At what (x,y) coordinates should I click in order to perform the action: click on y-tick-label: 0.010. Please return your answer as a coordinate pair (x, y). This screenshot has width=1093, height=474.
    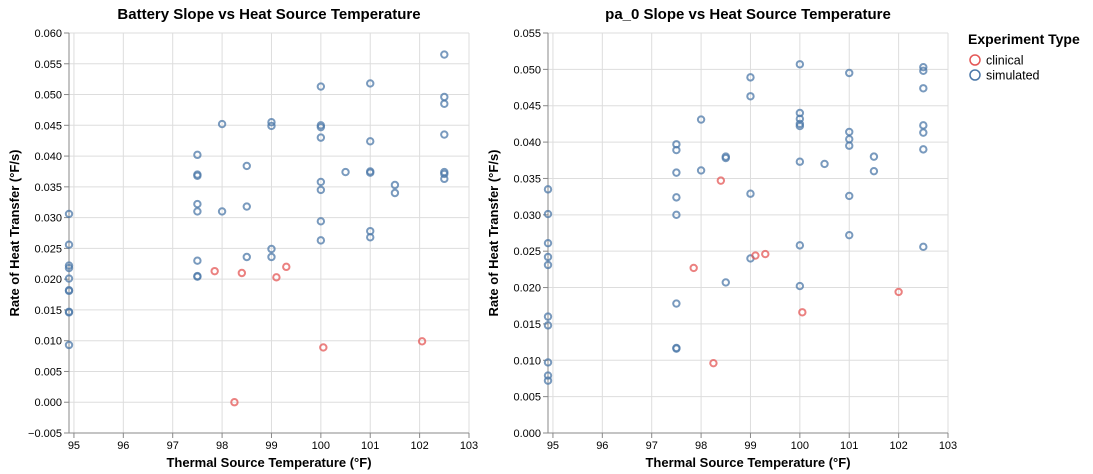
    Looking at the image, I should click on (48, 342).